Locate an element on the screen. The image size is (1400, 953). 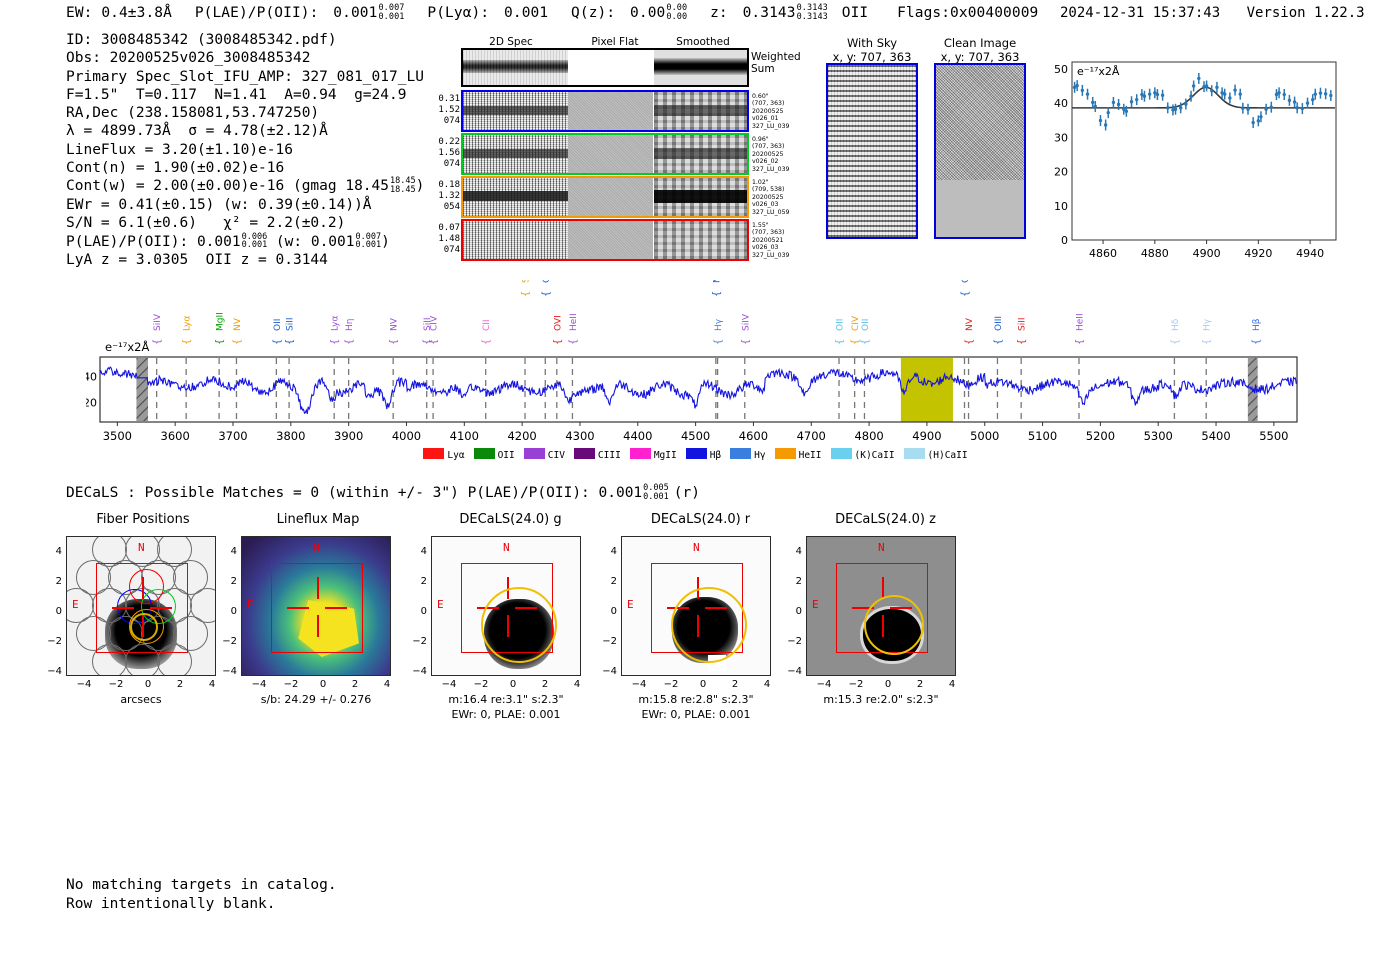
cutout-sublabel2-3: EWr: 0, PLAE: 0.001 is located at coordinates (696, 714).